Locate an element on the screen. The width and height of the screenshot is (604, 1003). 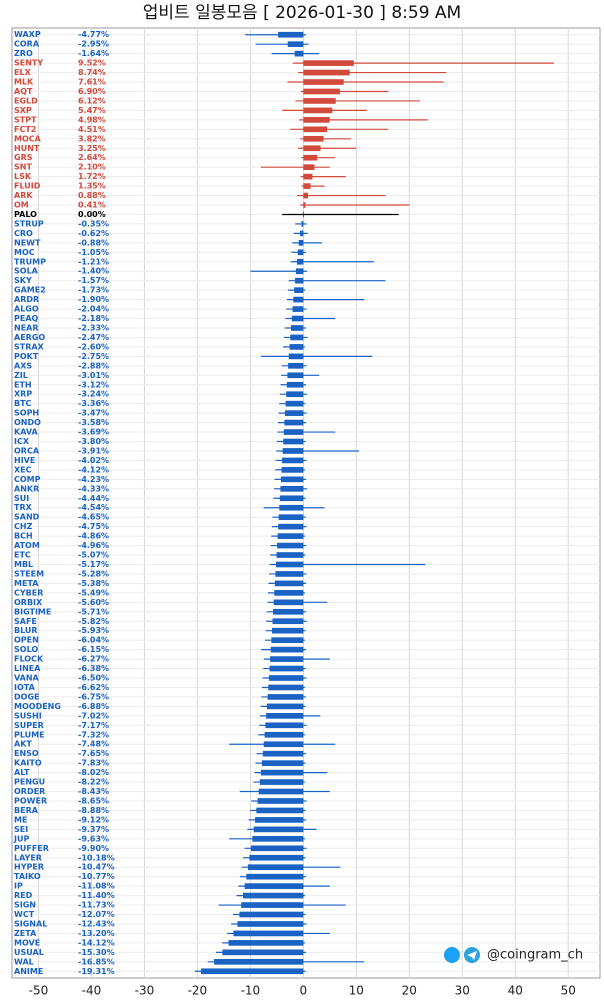
coin-name: POKT is located at coordinates (26, 356).